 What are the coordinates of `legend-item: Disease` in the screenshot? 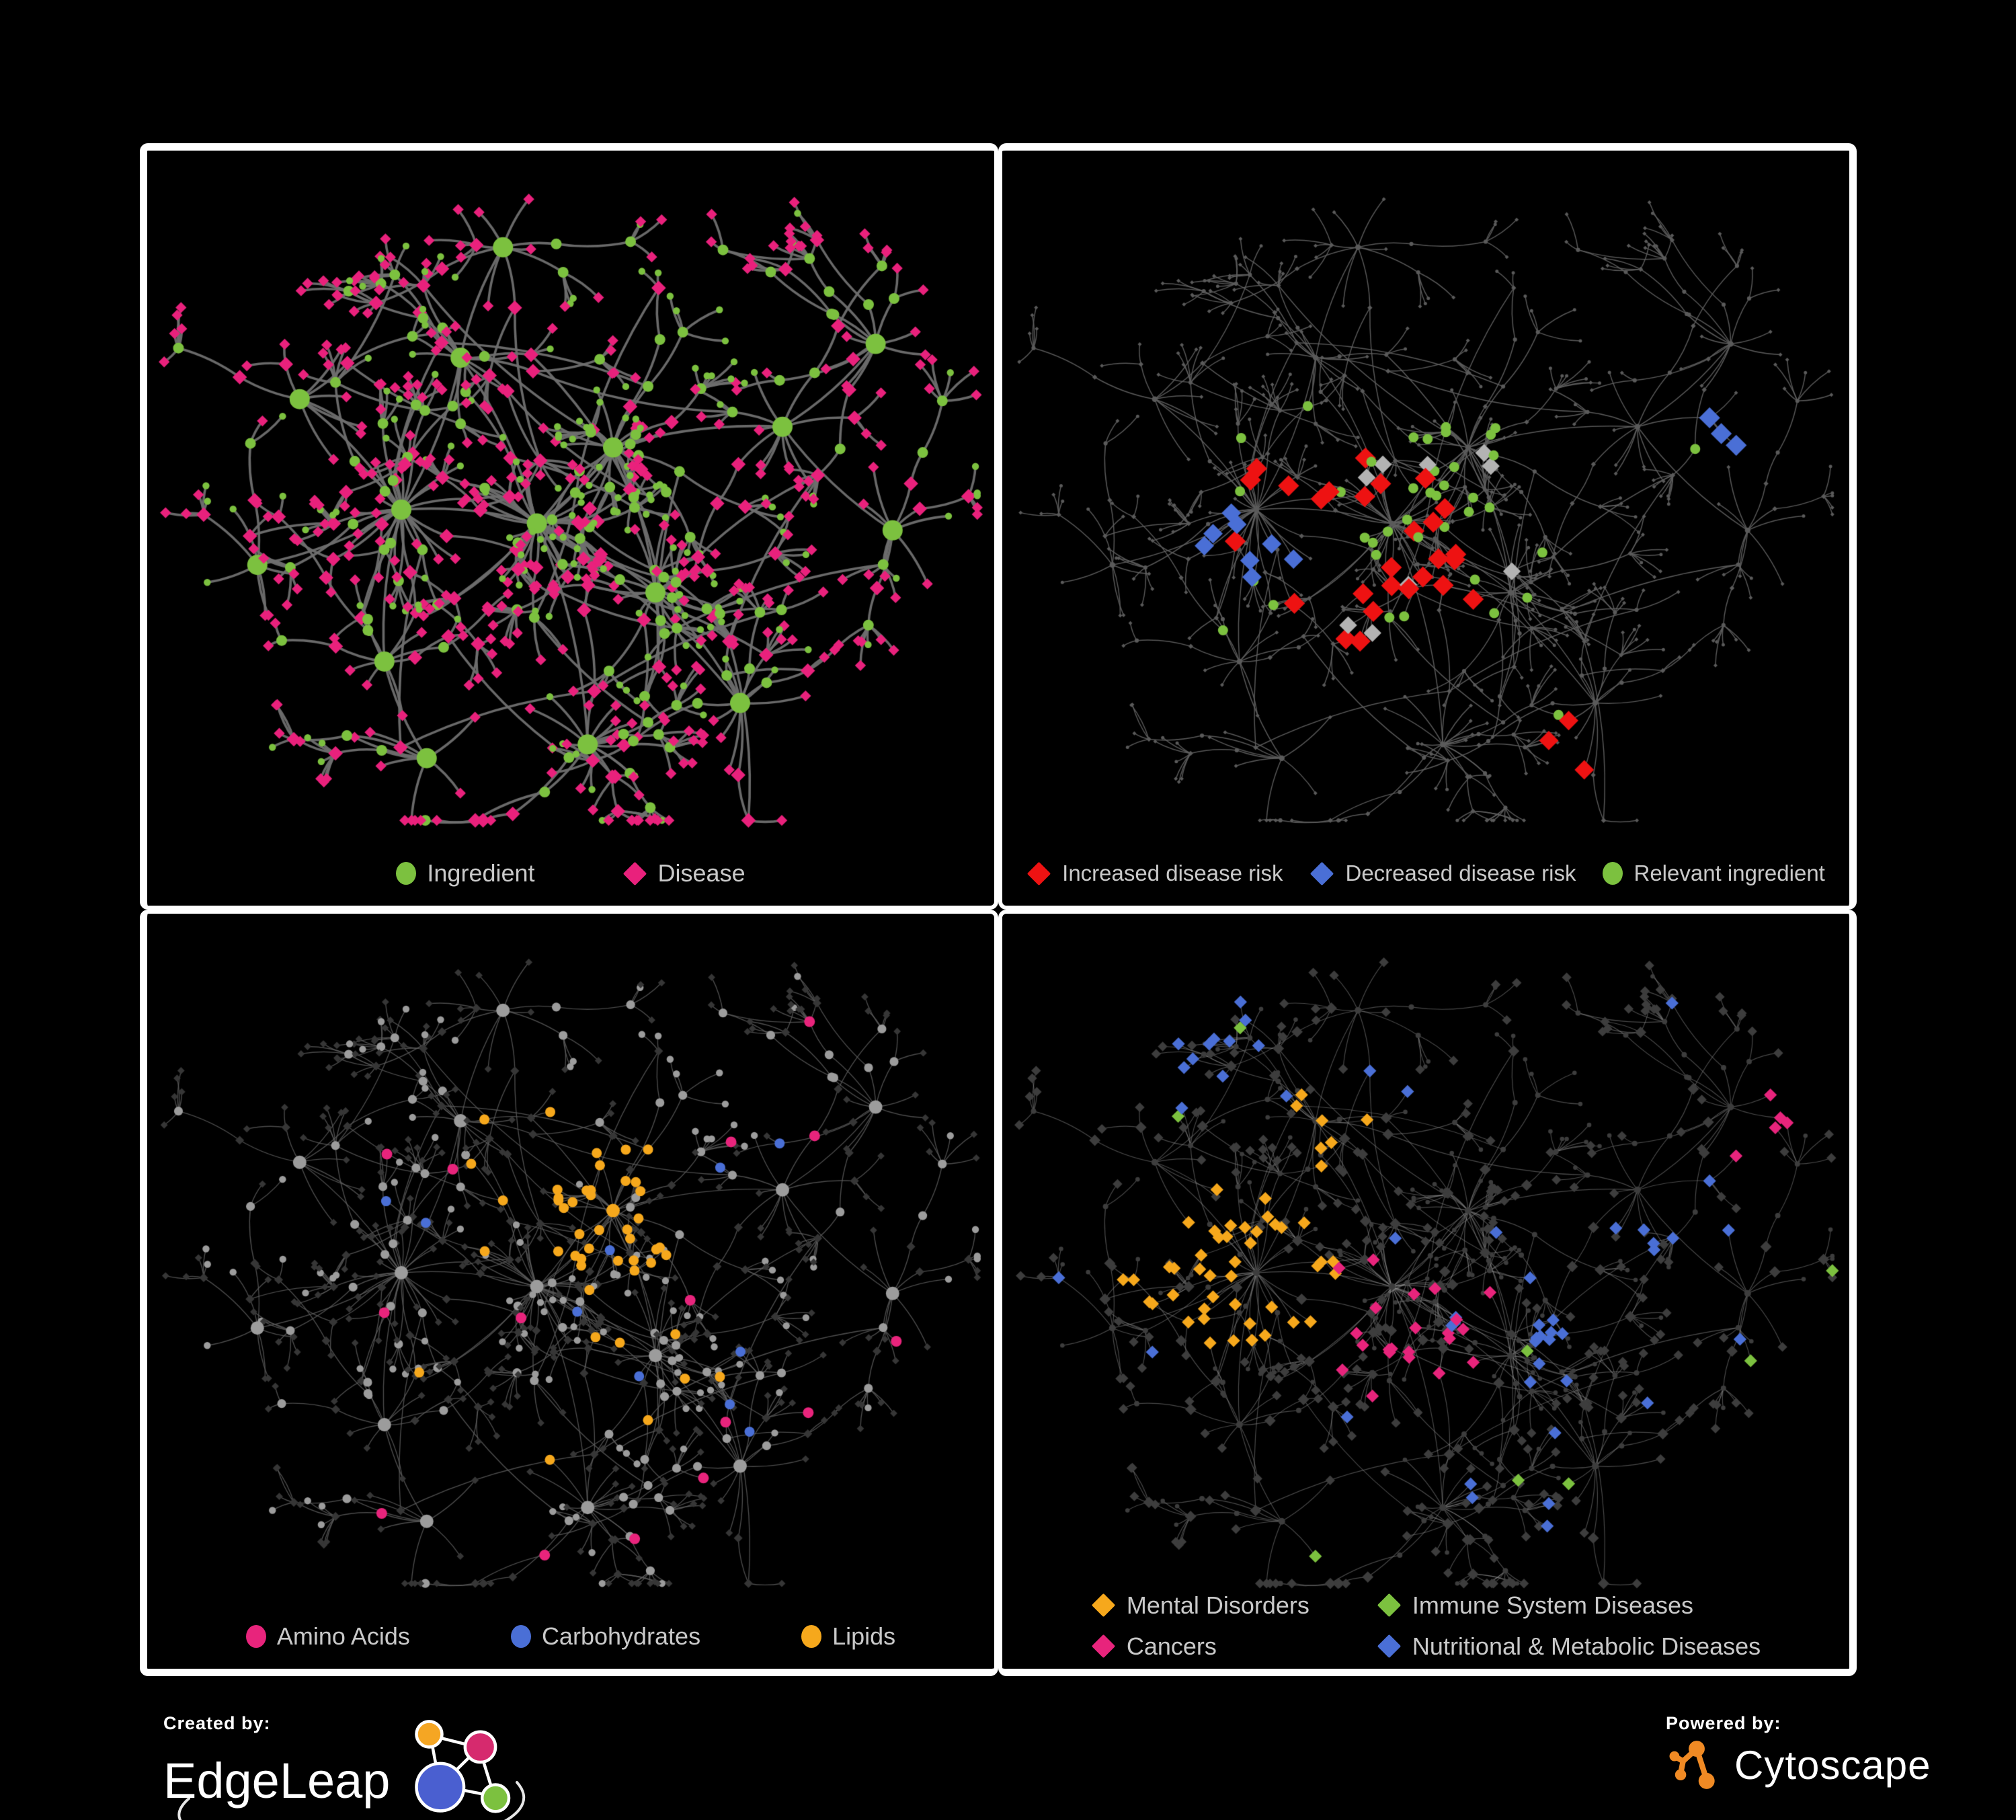 It's located at (683, 873).